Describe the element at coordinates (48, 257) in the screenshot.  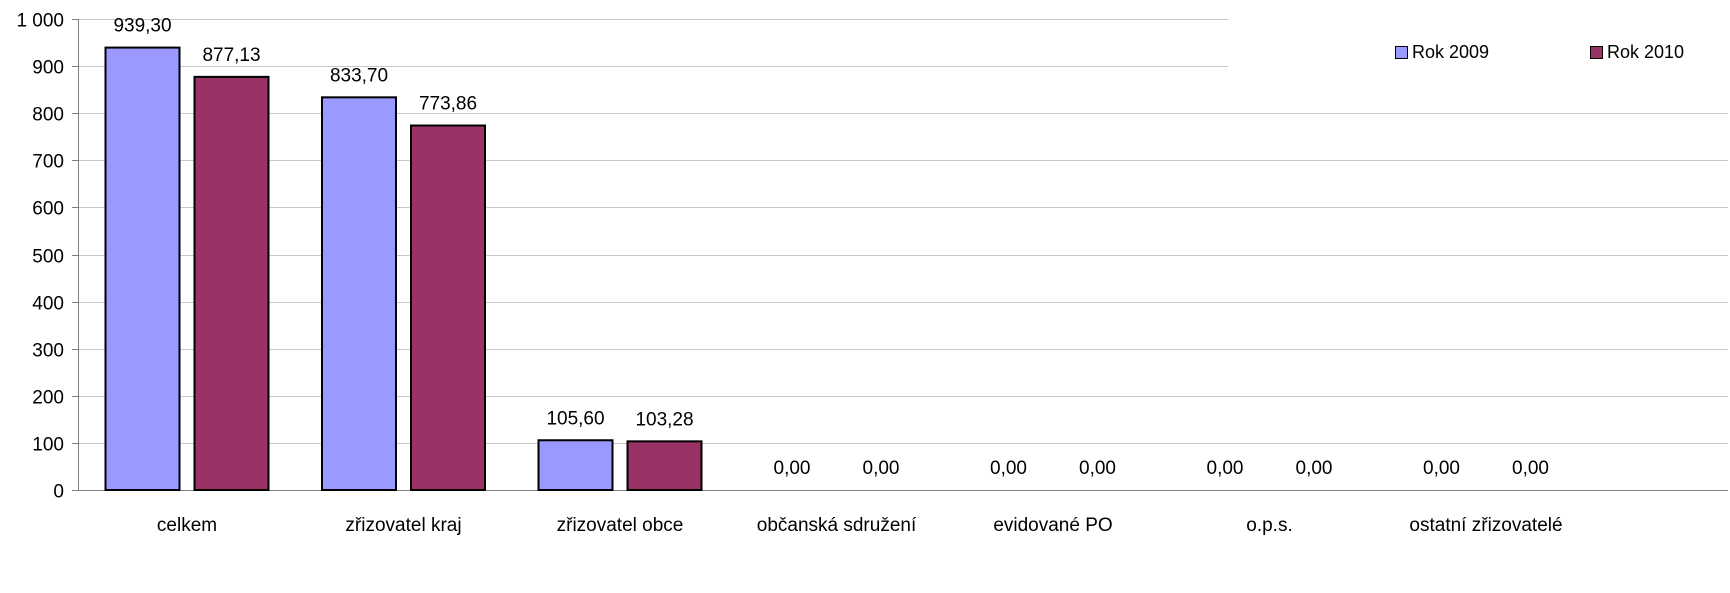
I see `y-tick-label: 500` at that location.